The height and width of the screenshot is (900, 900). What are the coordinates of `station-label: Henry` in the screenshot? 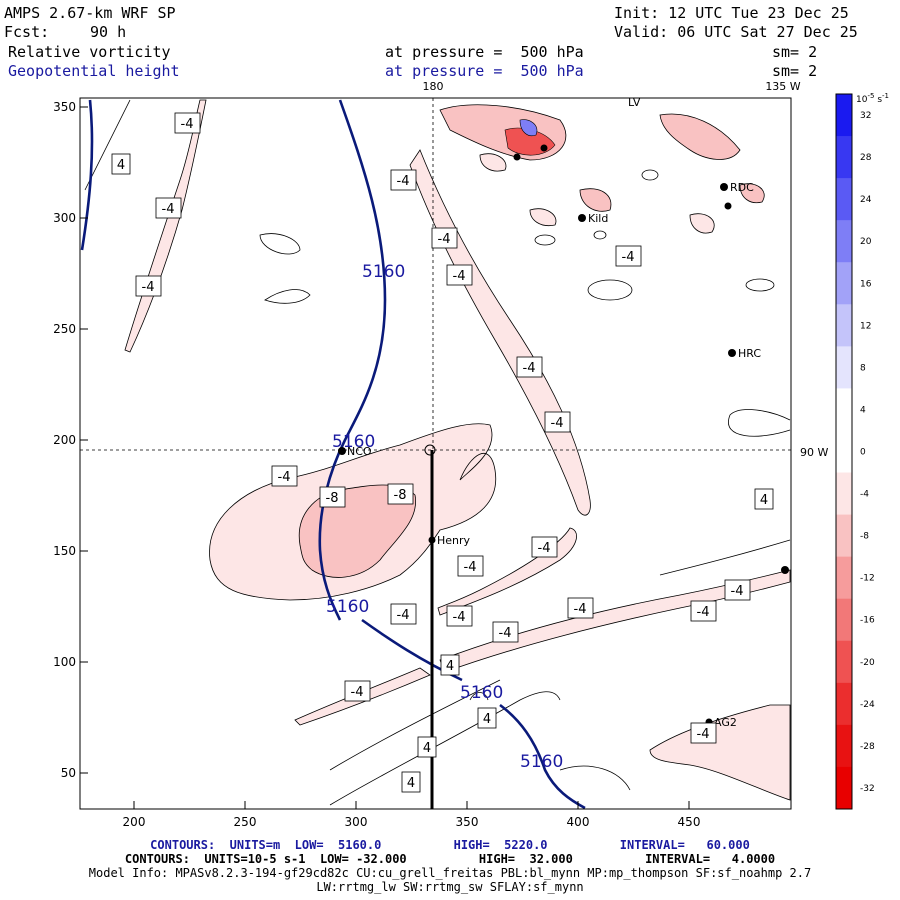 It's located at (454, 540).